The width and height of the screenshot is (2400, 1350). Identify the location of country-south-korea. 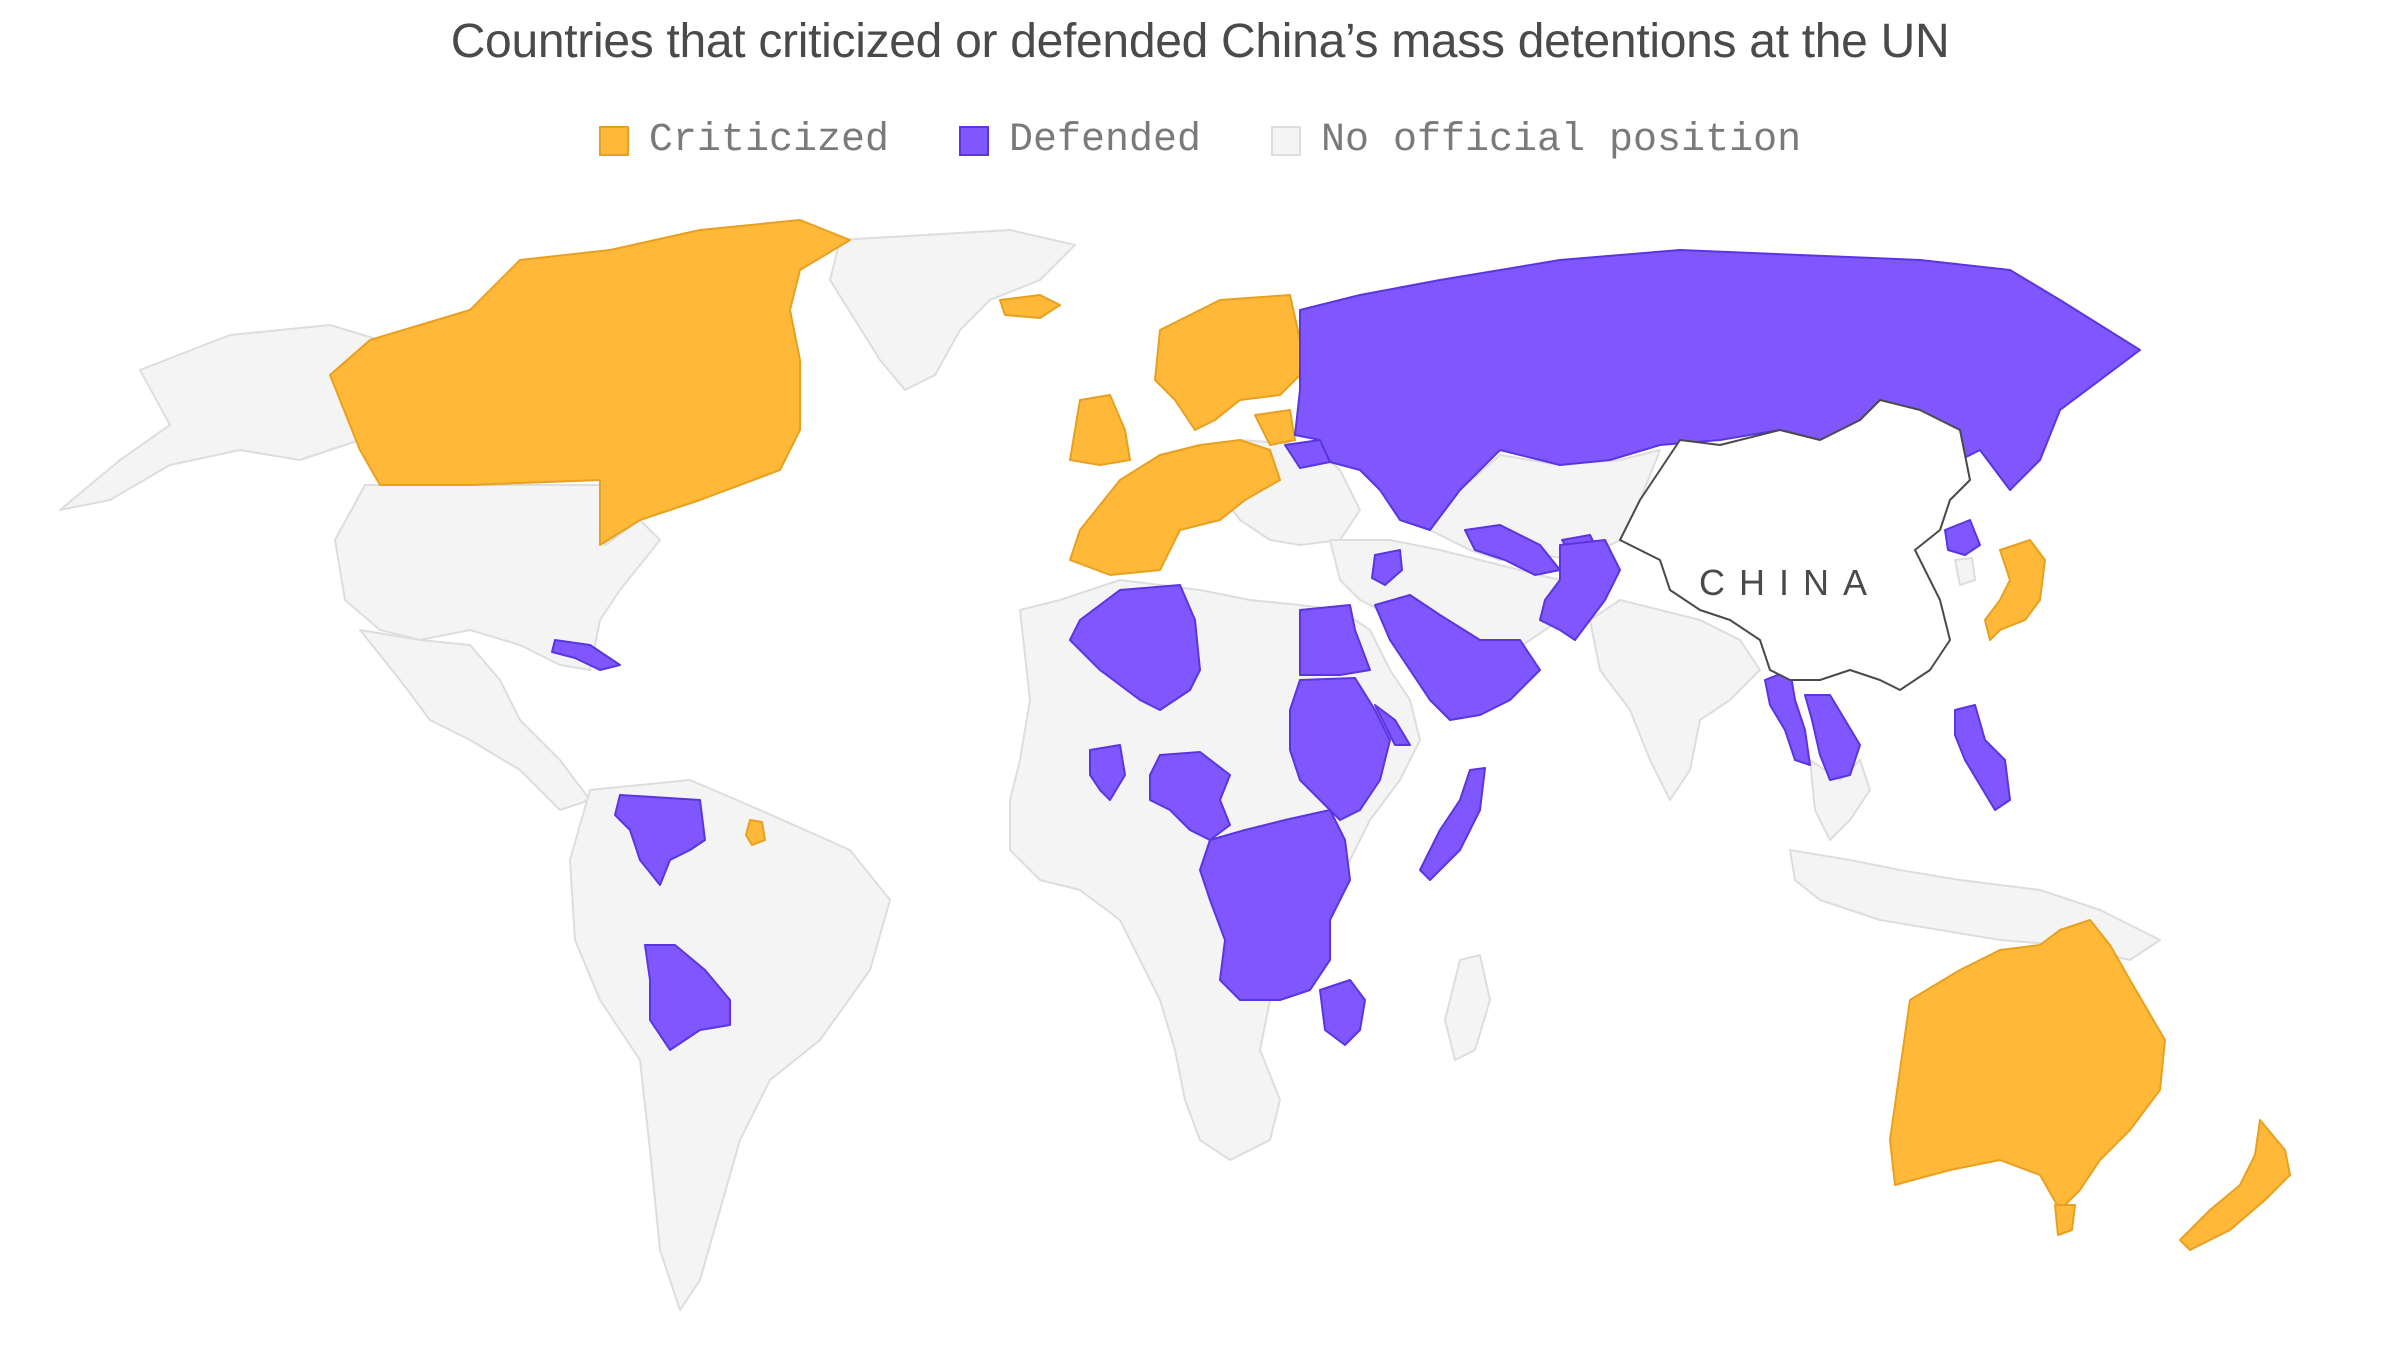
(1965, 571).